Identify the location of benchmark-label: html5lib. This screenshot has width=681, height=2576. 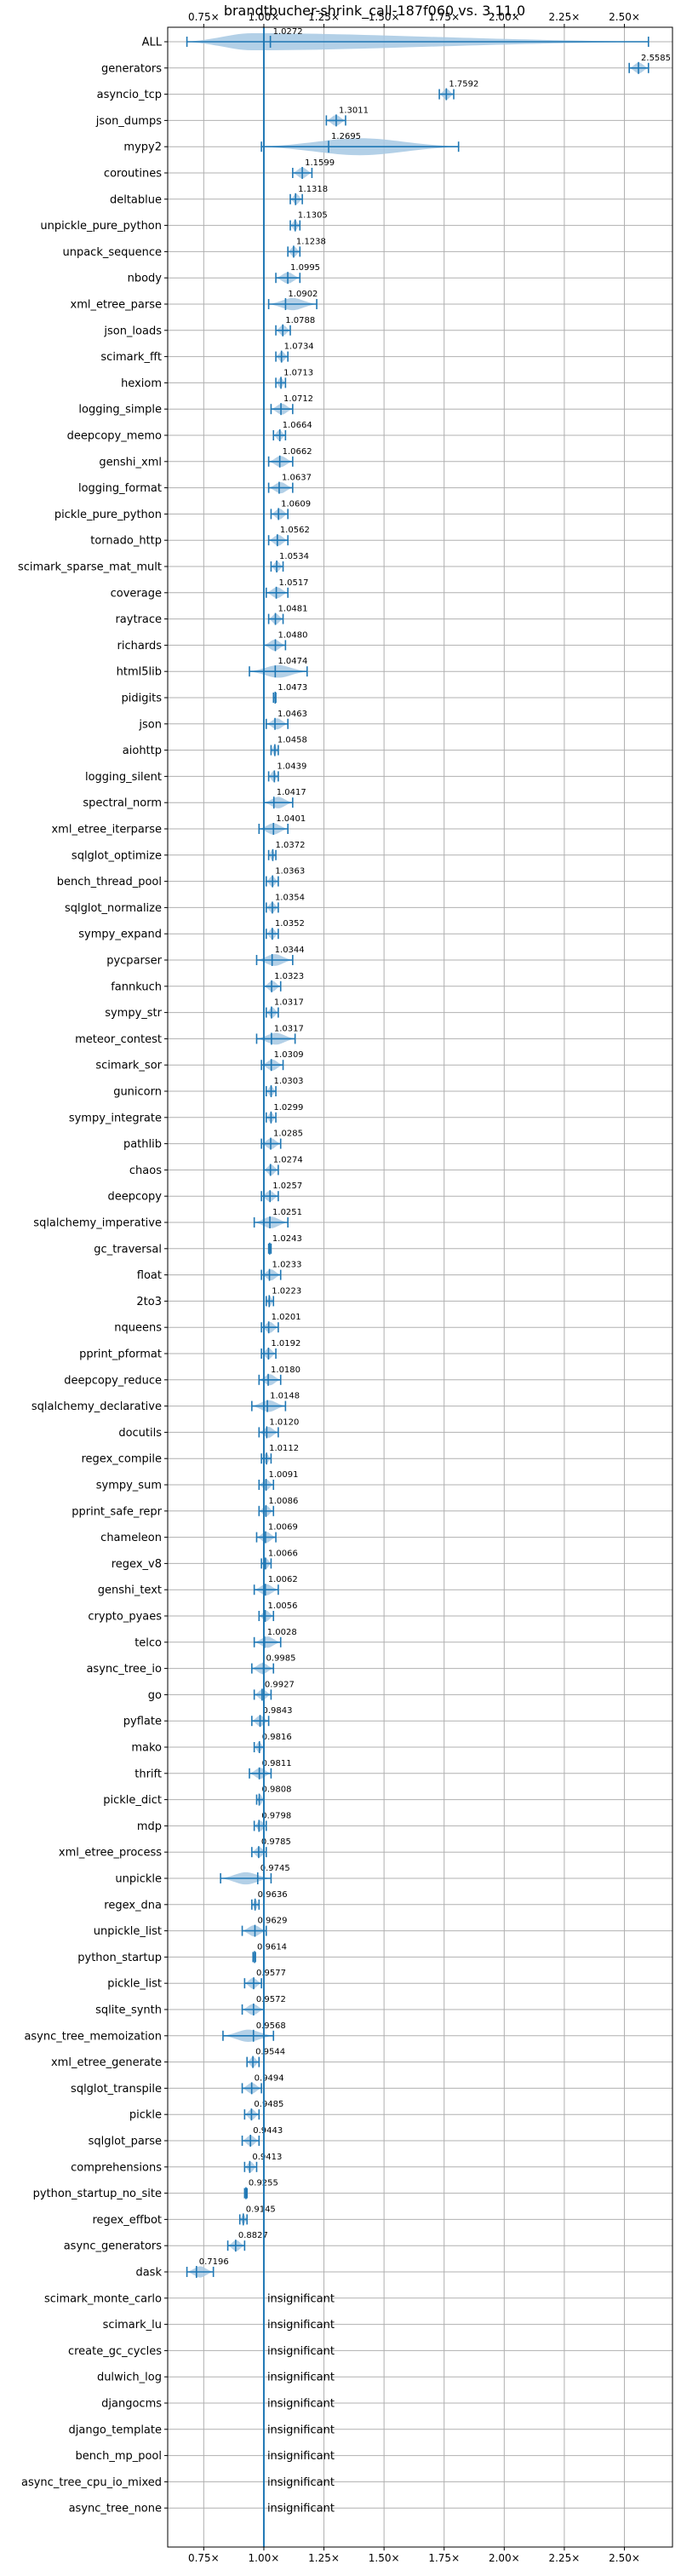
(139, 673).